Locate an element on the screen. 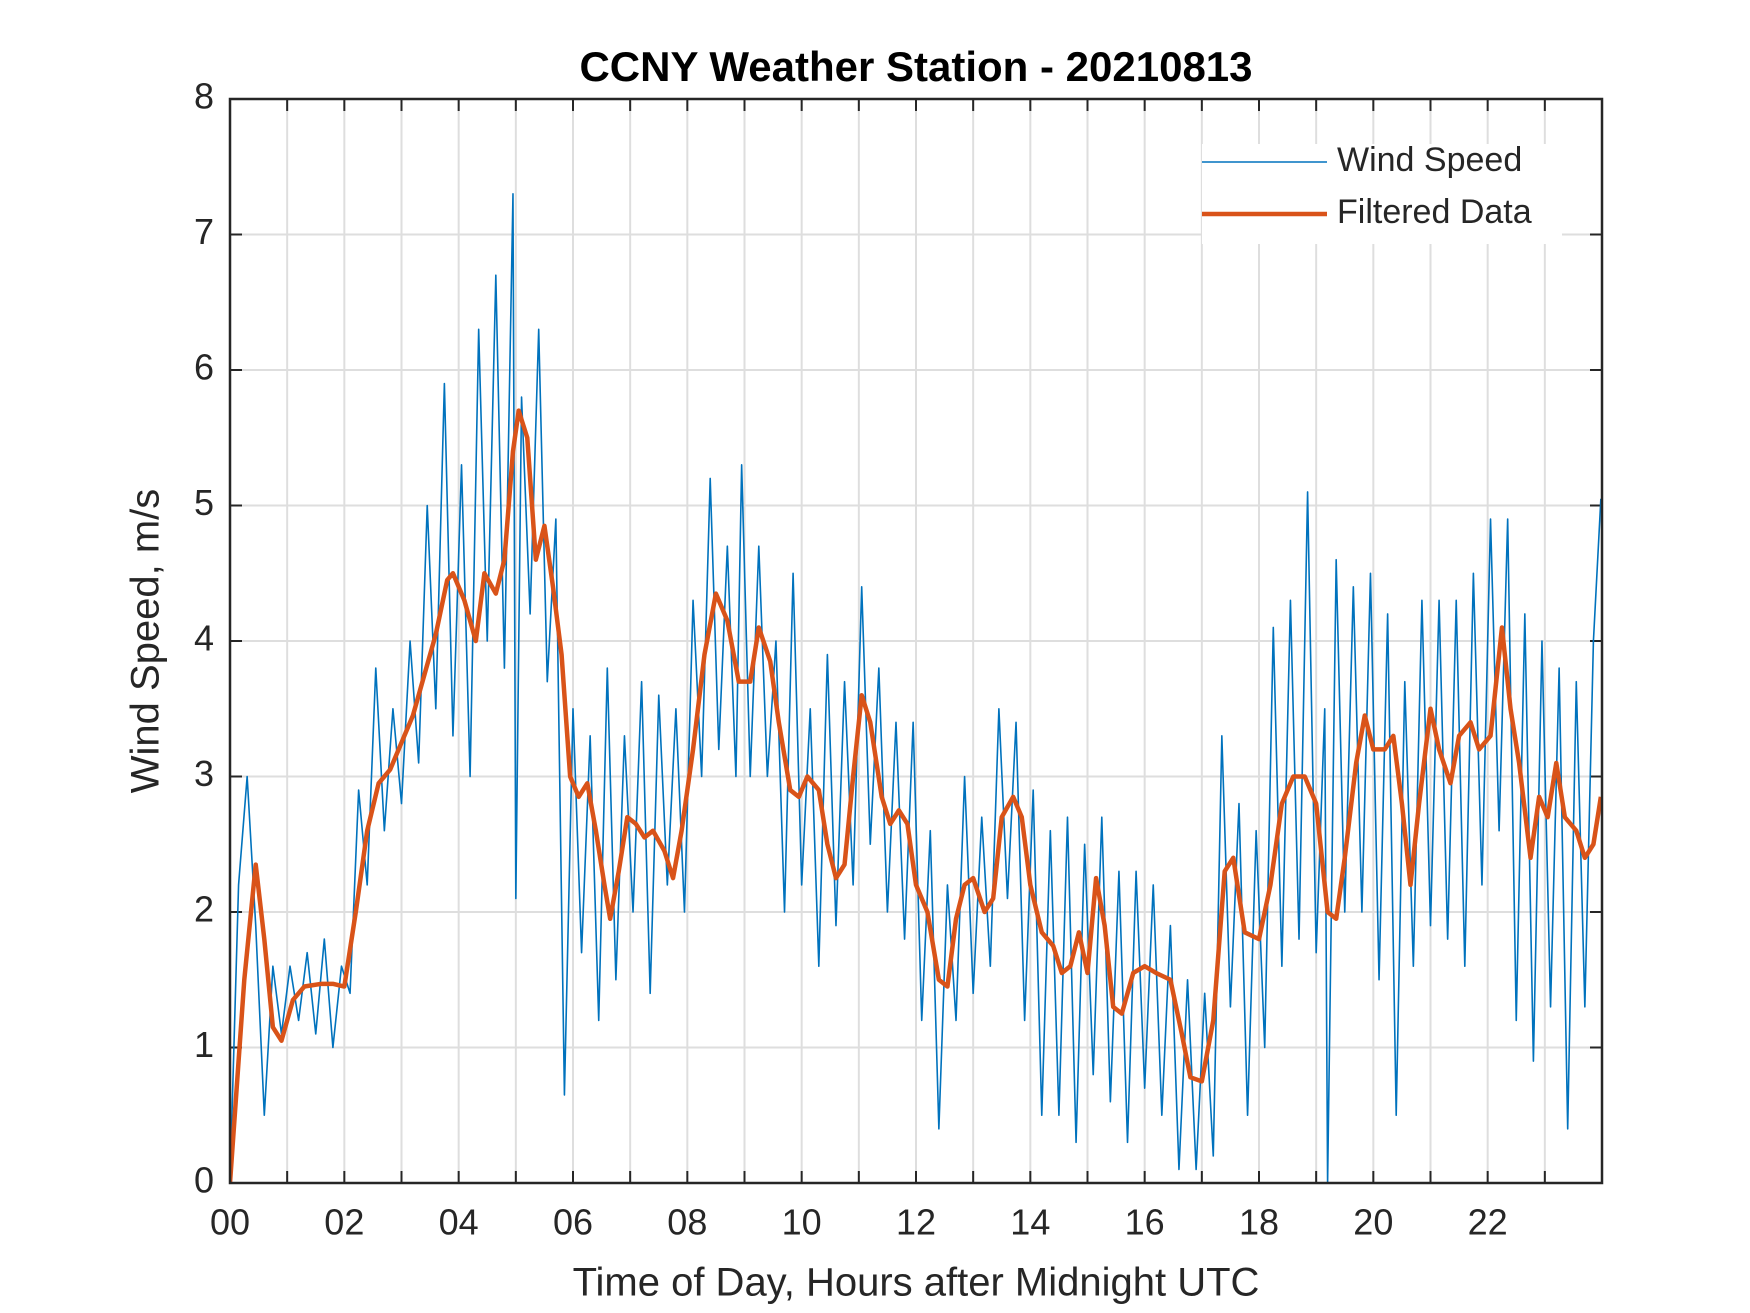 This screenshot has height=1313, width=1750. x-tick-label: 16 is located at coordinates (1145, 1222).